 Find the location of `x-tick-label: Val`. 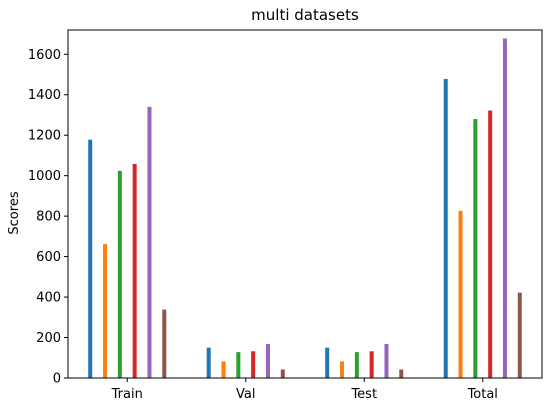

x-tick-label: Val is located at coordinates (245, 394).